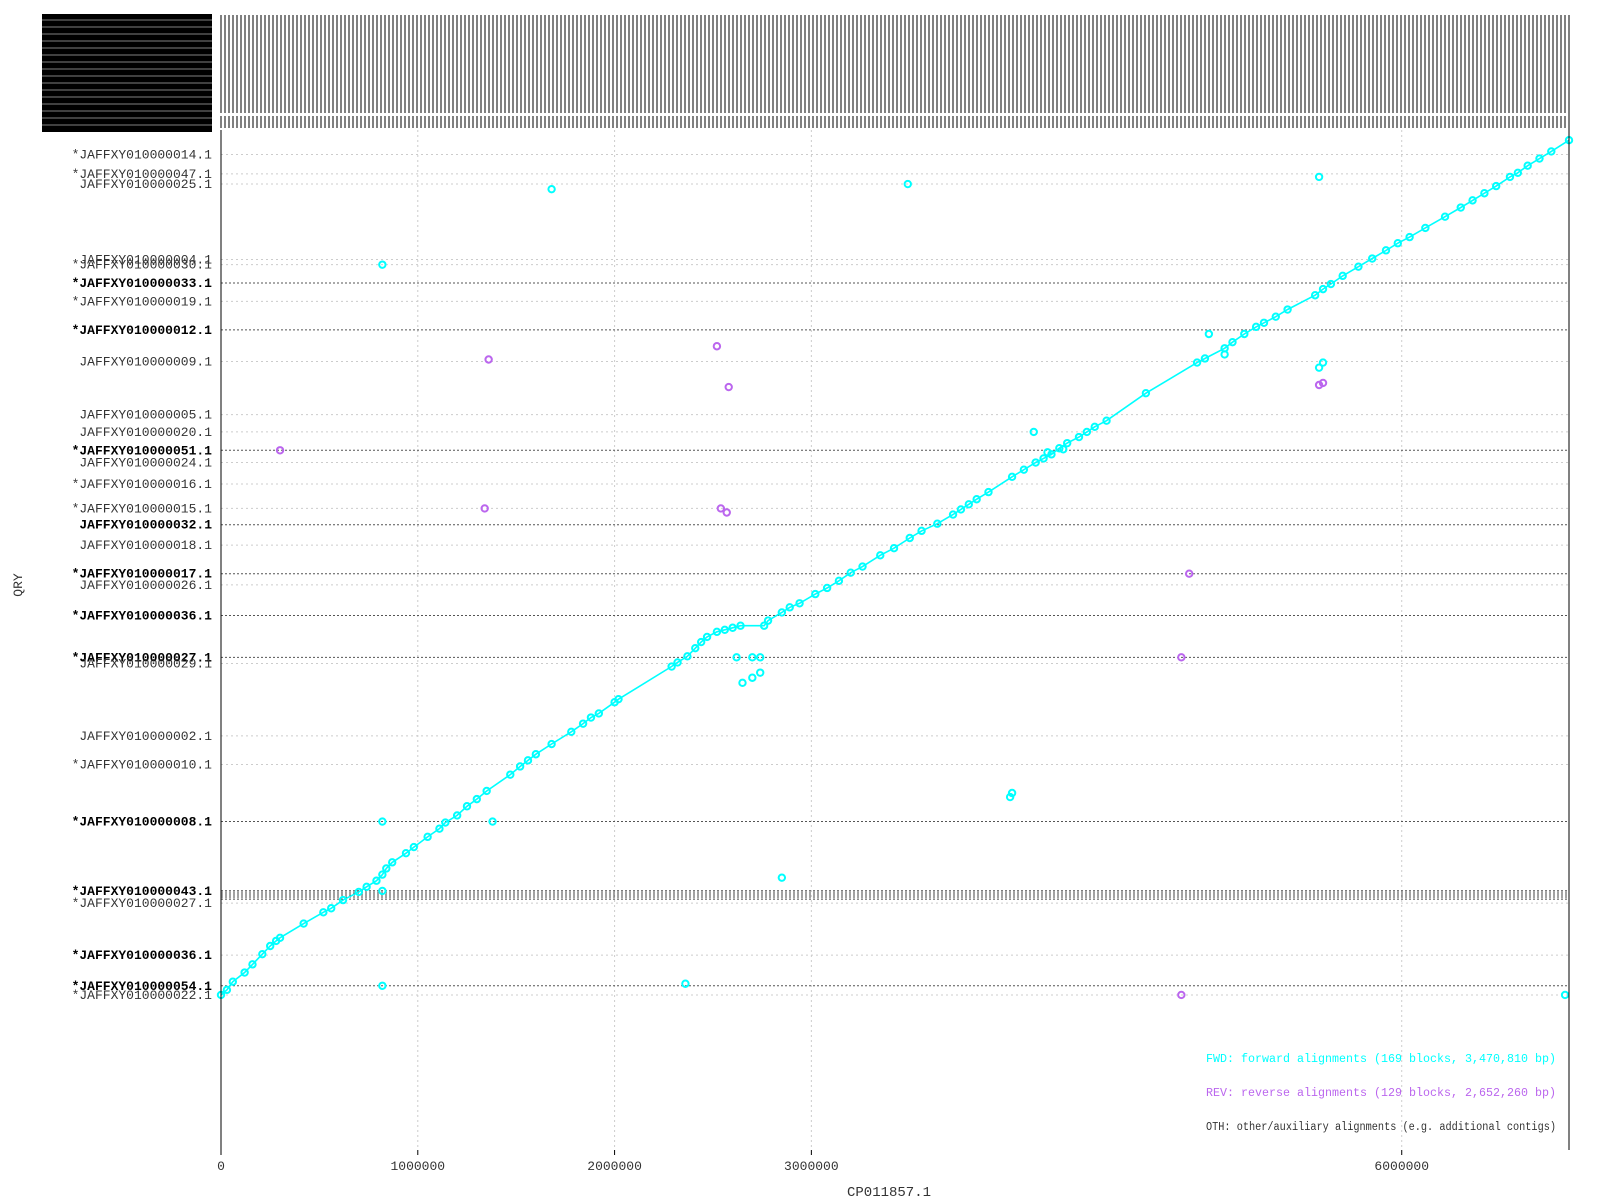 The width and height of the screenshot is (1600, 1200). Describe the element at coordinates (823, 1162) in the screenshot. I see `x-tick-labels: 0 1000000 2000000 3000000 6000000` at that location.